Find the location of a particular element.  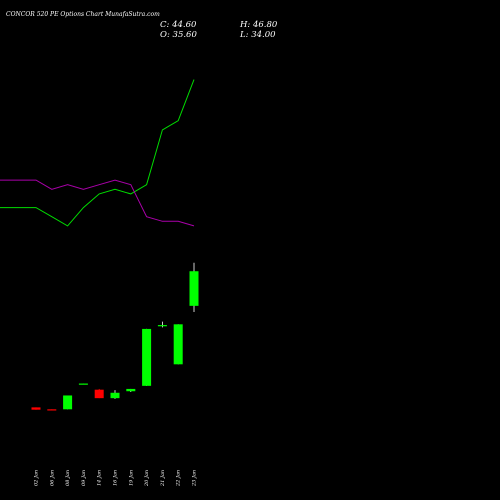

candle-02-jan is located at coordinates (36, 408).